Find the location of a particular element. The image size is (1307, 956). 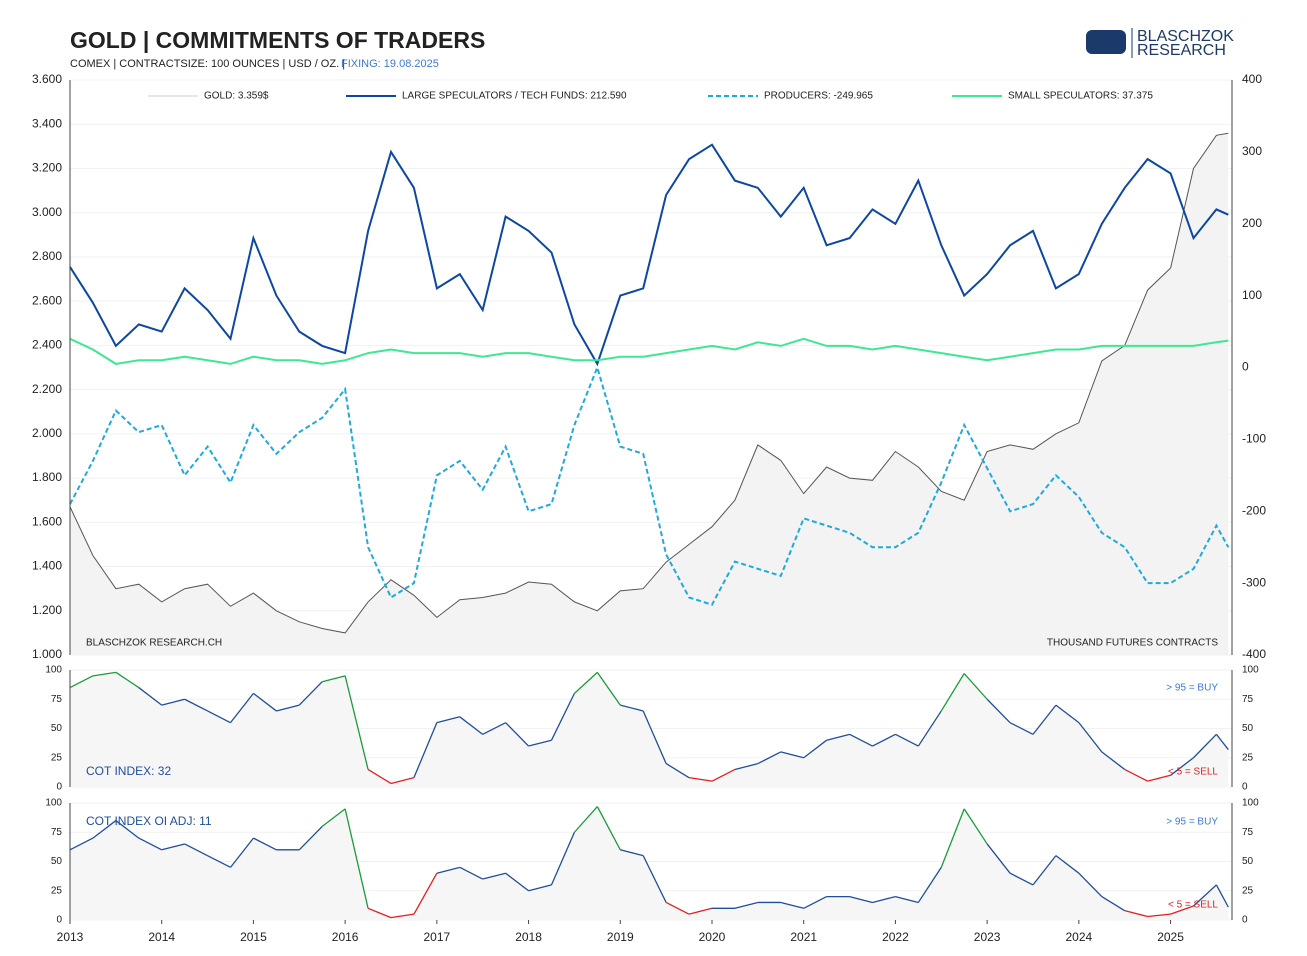

y-tick-label: -100 is located at coordinates (1254, 439).